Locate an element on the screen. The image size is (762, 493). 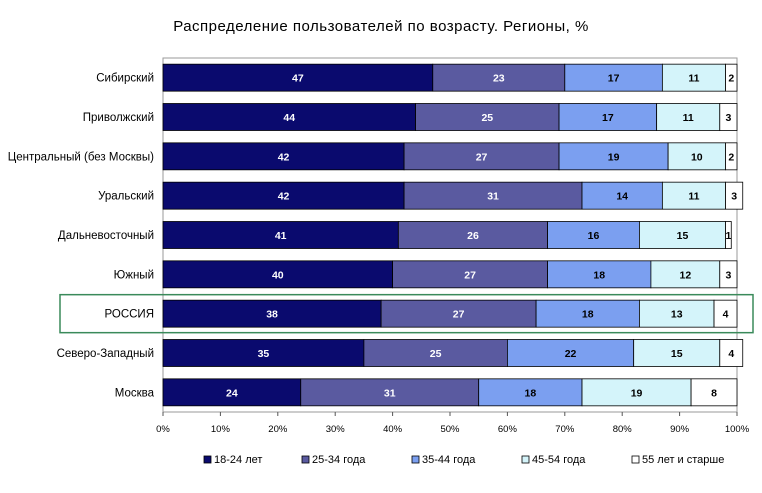
highlight-frame is located at coordinates (406, 313).